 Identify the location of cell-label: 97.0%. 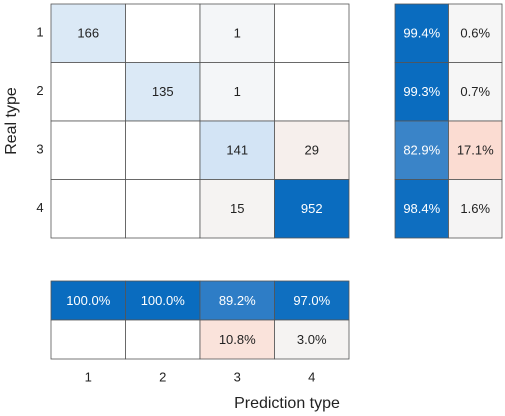
(311, 300).